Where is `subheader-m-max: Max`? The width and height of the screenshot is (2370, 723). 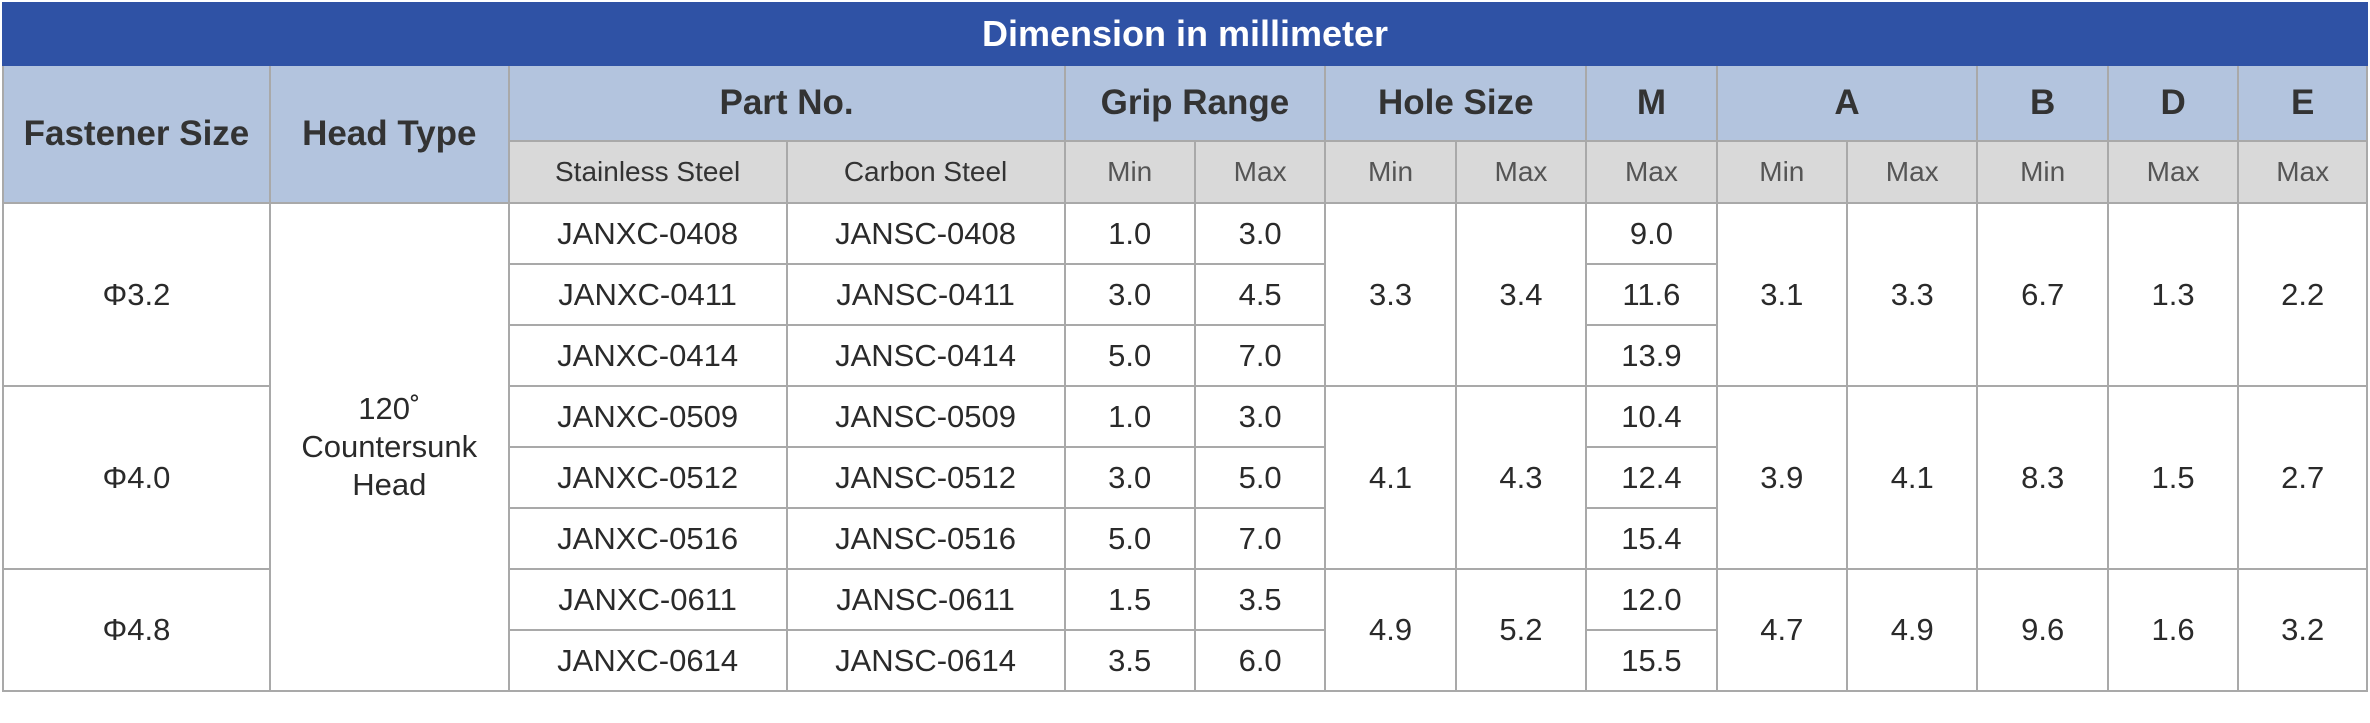 subheader-m-max: Max is located at coordinates (1651, 172).